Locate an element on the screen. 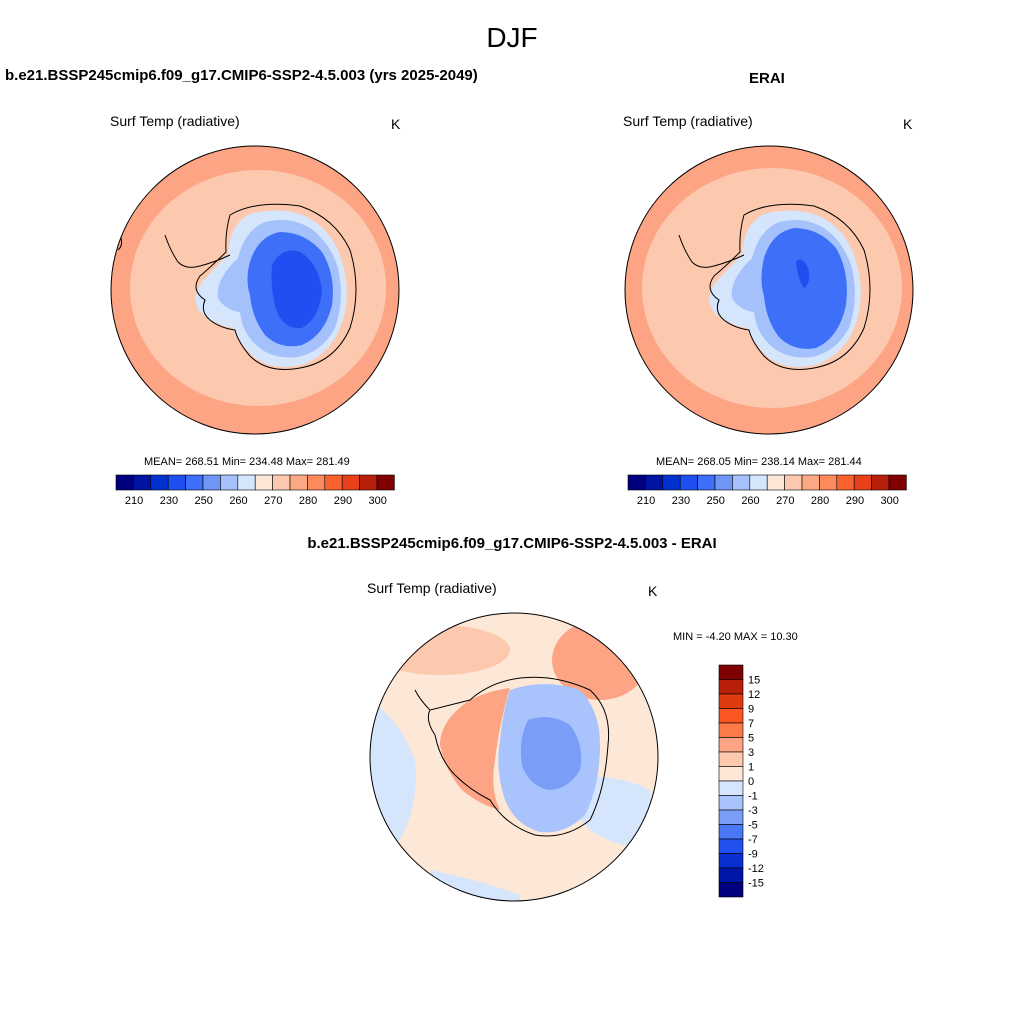 The width and height of the screenshot is (1024, 1024). diff-colorbar-label: 0 is located at coordinates (751, 782).